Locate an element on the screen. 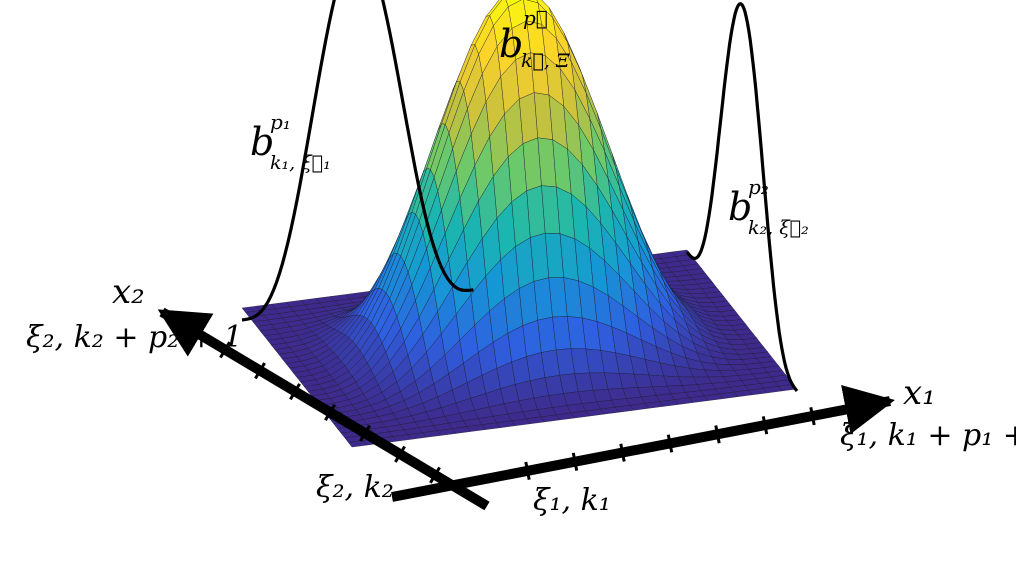  x2-start-knot-label: ξ₂, k₂ is located at coordinates (355, 487).